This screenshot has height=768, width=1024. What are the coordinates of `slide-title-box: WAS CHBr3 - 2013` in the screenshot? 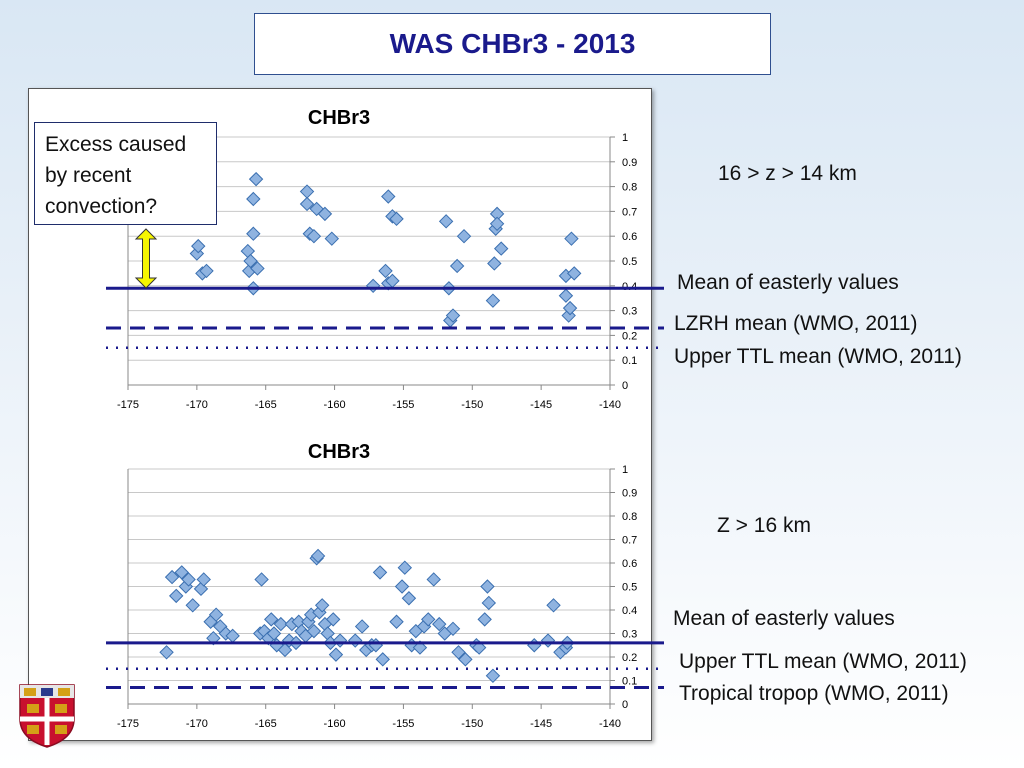 It's located at (512, 44).